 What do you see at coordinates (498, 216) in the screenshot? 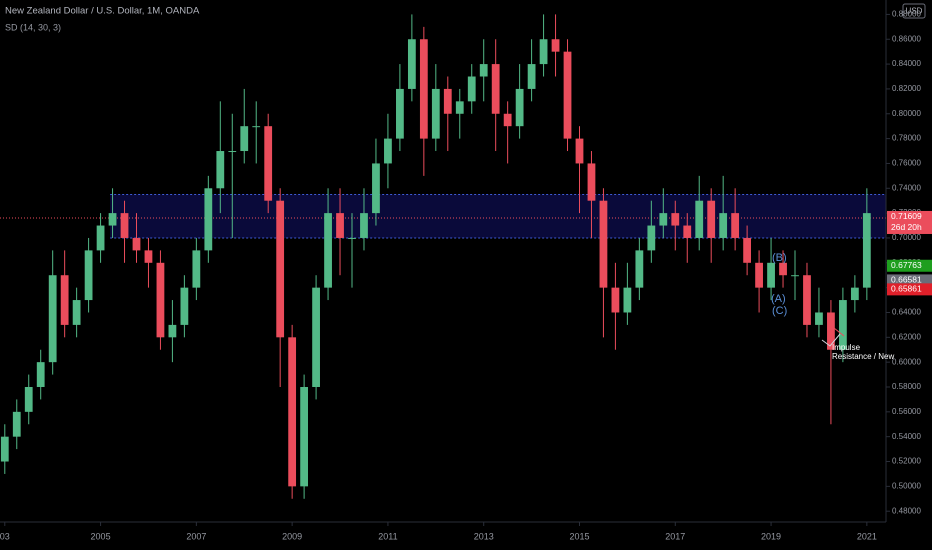
I see `zone` at bounding box center [498, 216].